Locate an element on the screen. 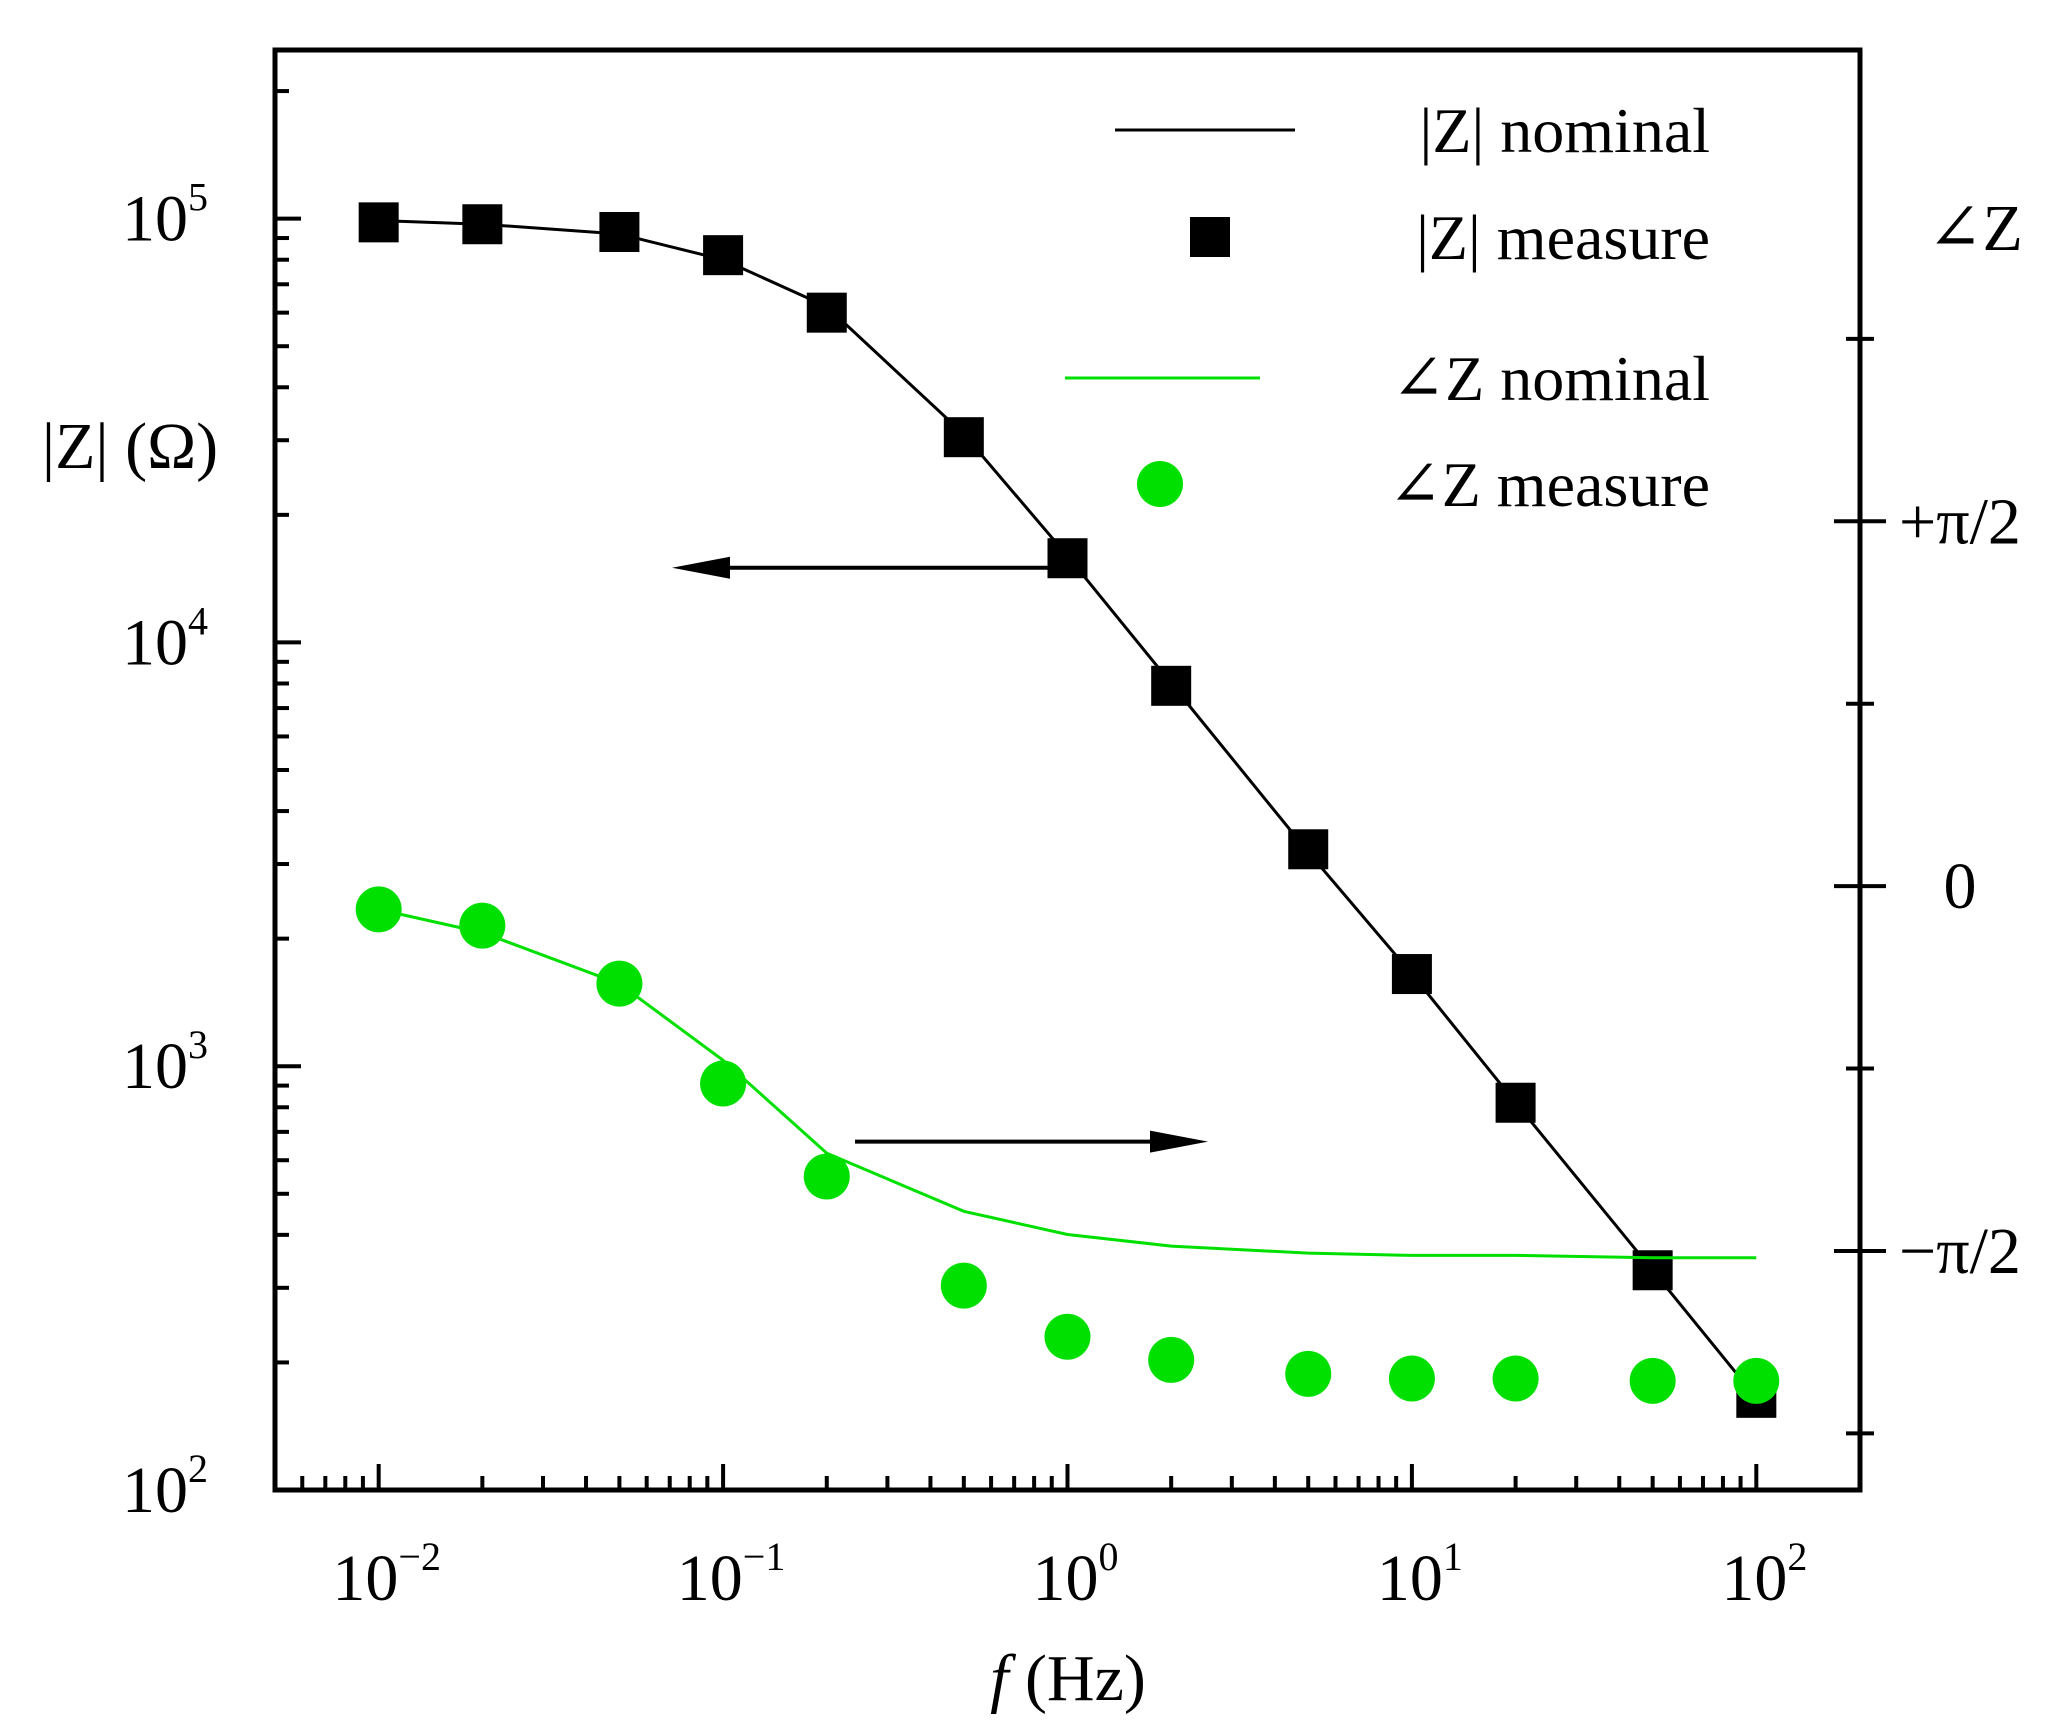  y-left-tick-label: 10⁴ is located at coordinates (165, 638).